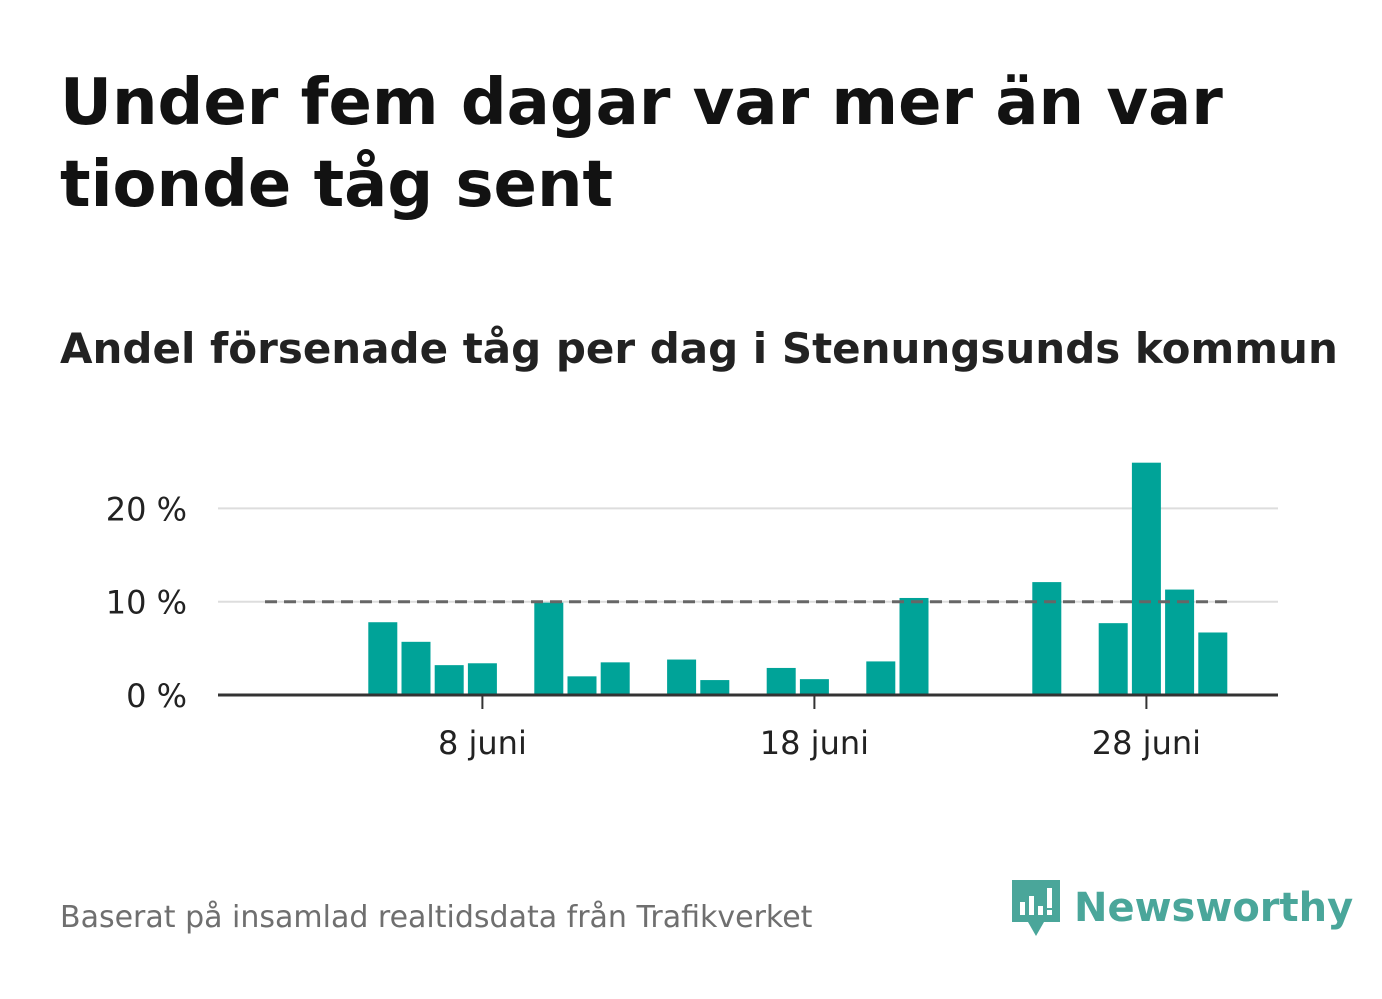 This screenshot has height=999, width=1382. Describe the element at coordinates (156, 696) in the screenshot. I see `y-tick-label: 0 %` at that location.